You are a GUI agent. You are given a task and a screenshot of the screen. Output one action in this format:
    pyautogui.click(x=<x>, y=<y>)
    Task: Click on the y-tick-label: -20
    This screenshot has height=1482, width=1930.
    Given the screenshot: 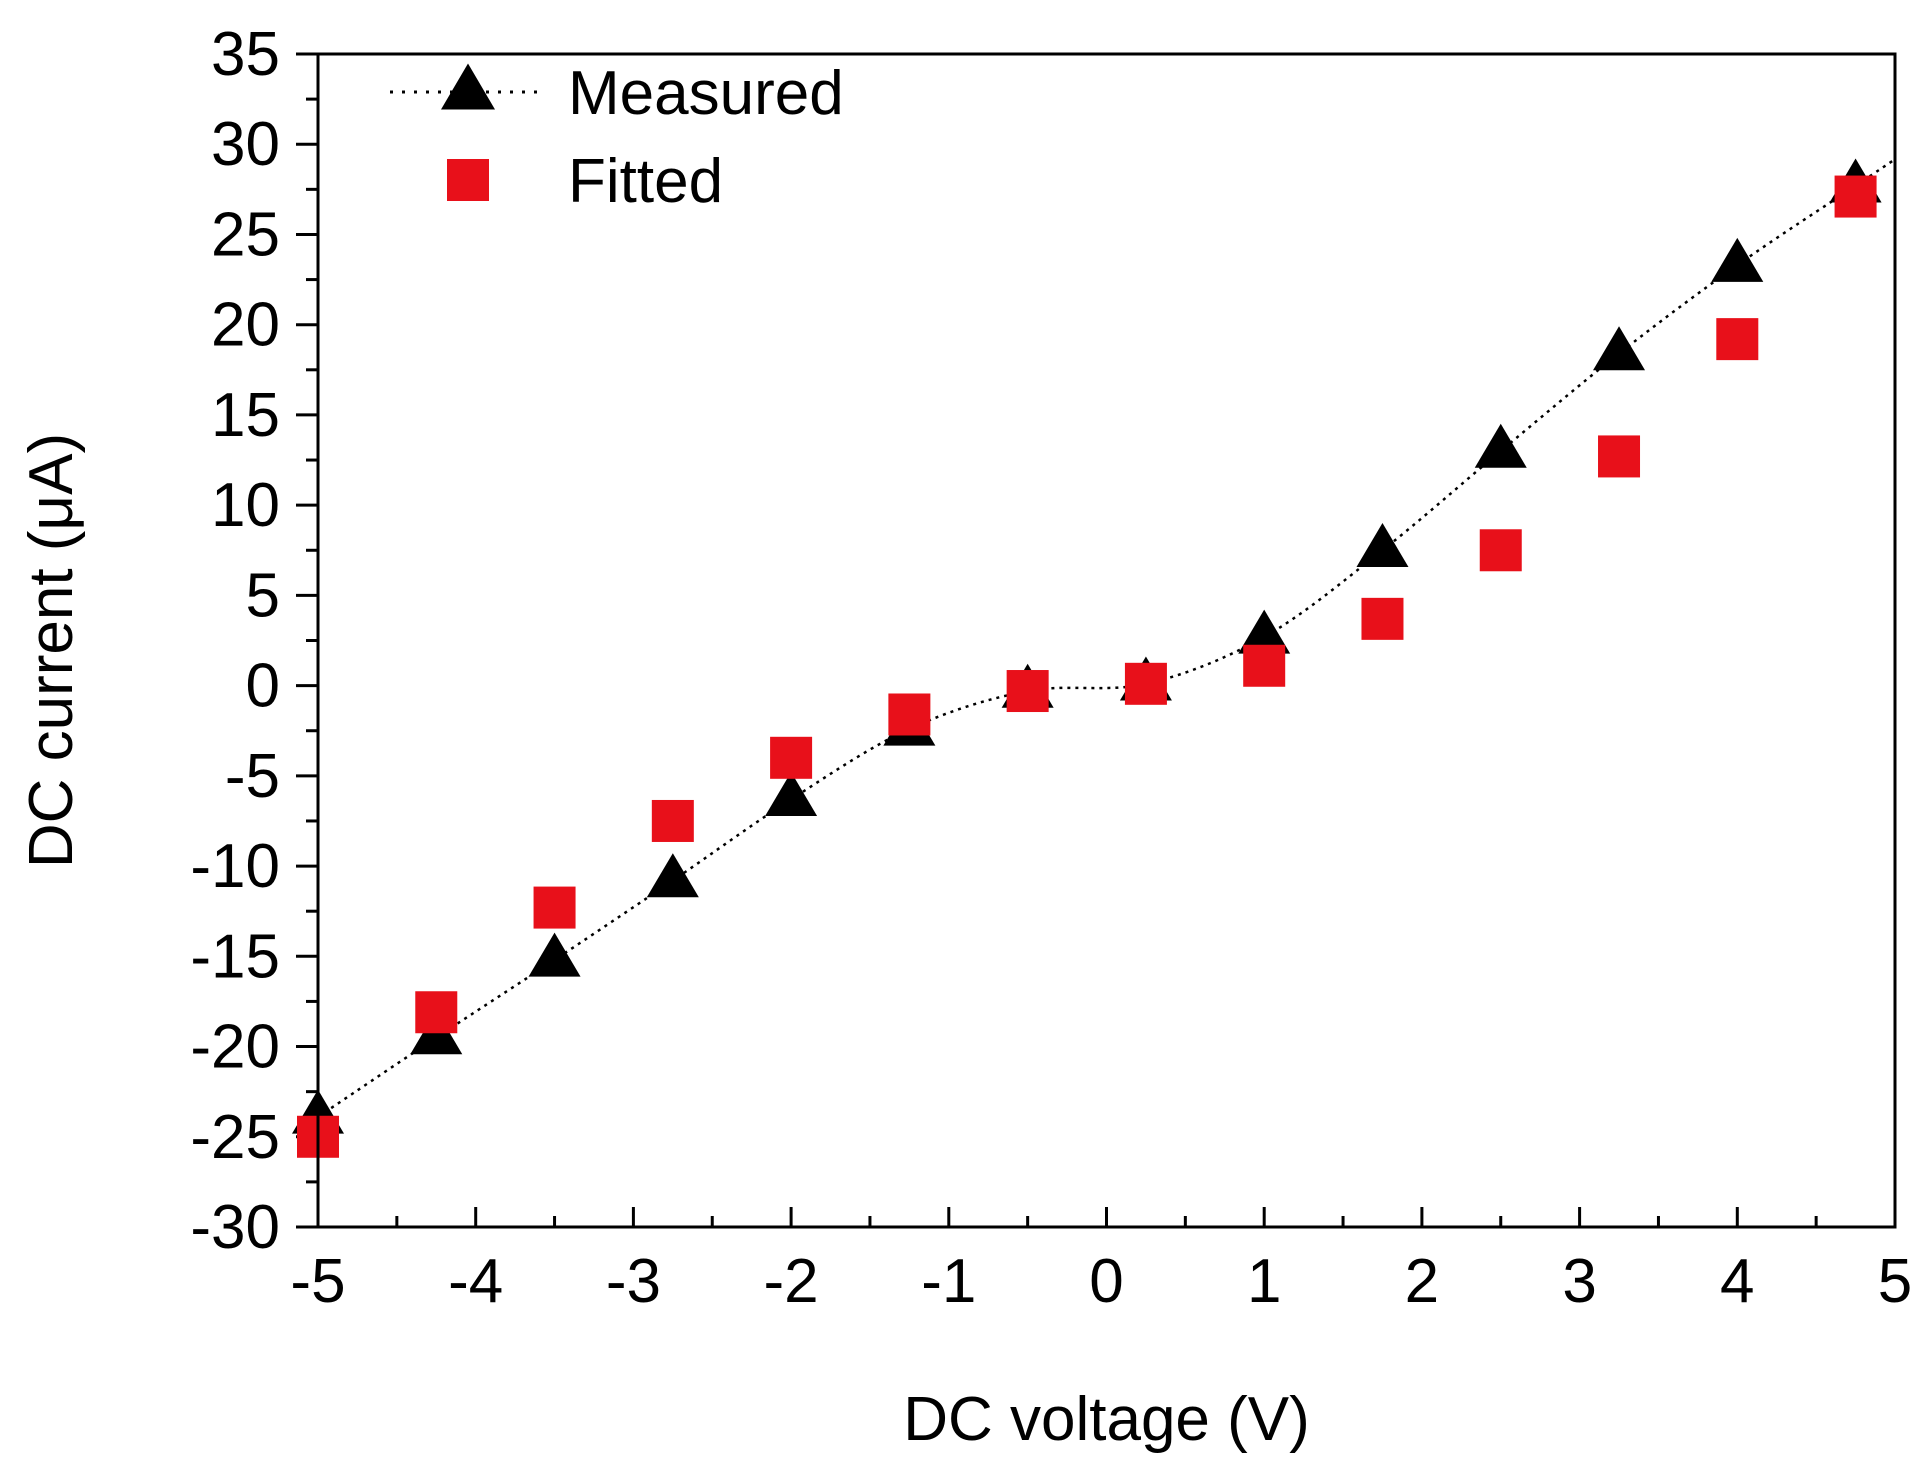 What is the action you would take?
    pyautogui.click(x=235, y=1047)
    